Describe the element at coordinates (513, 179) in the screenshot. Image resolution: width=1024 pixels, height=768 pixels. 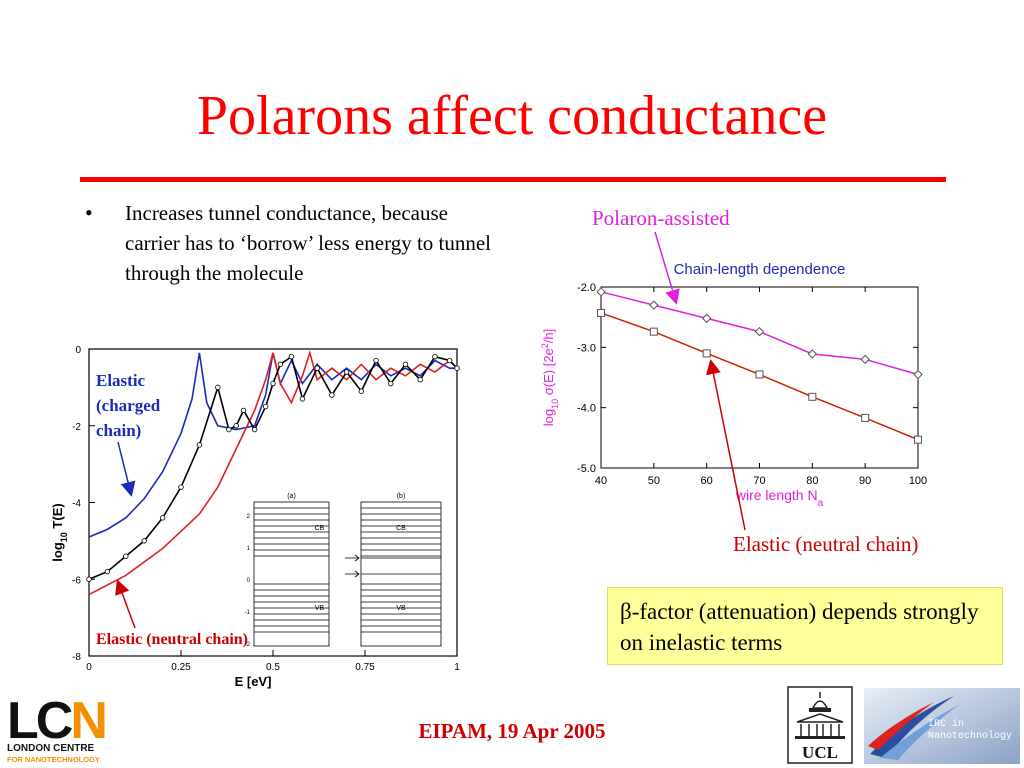
I see `title-underline` at that location.